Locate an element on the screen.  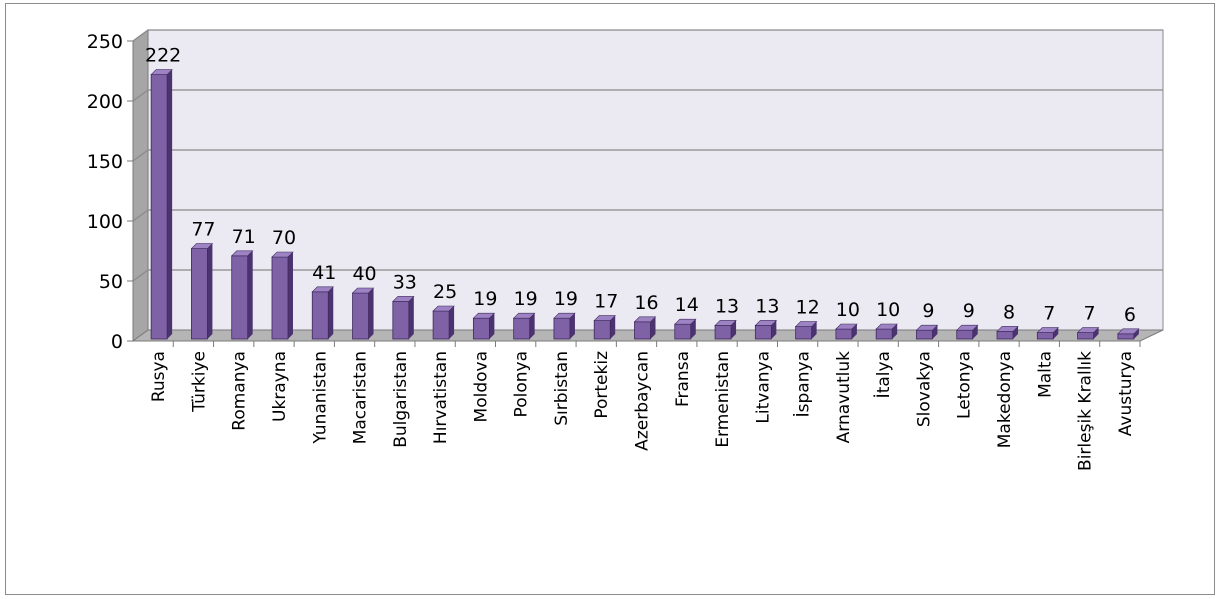
x-tick-label: Slovakya is located at coordinates (924, 389).